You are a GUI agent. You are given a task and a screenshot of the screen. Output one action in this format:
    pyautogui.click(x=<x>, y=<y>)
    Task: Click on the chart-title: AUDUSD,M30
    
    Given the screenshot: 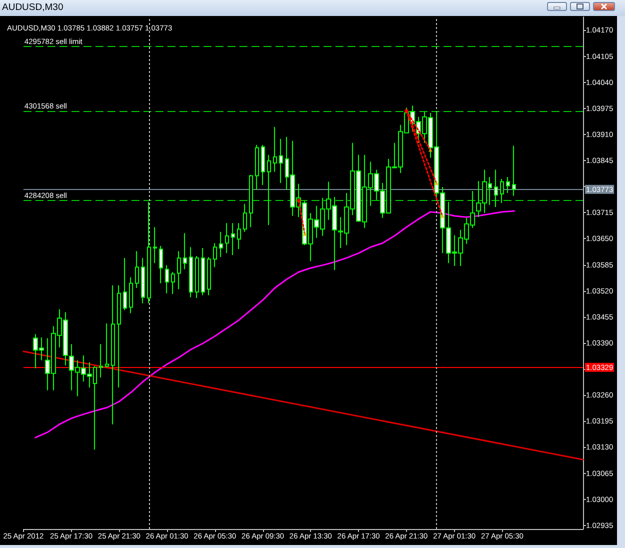 What is the action you would take?
    pyautogui.click(x=33, y=7)
    